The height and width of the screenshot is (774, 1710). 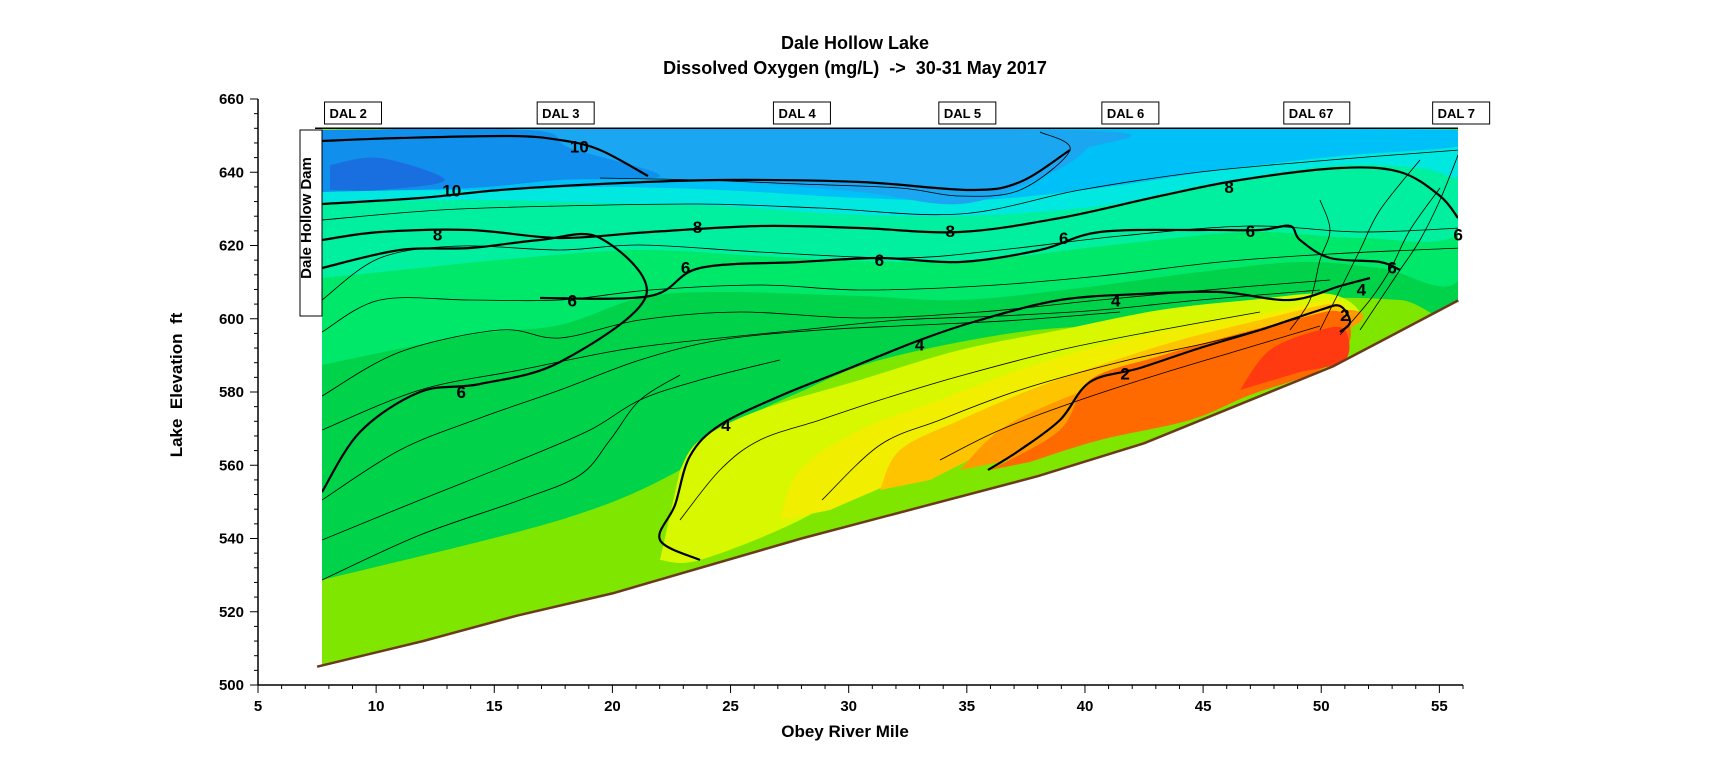 What do you see at coordinates (231, 246) in the screenshot?
I see `y-tick-label: 620` at bounding box center [231, 246].